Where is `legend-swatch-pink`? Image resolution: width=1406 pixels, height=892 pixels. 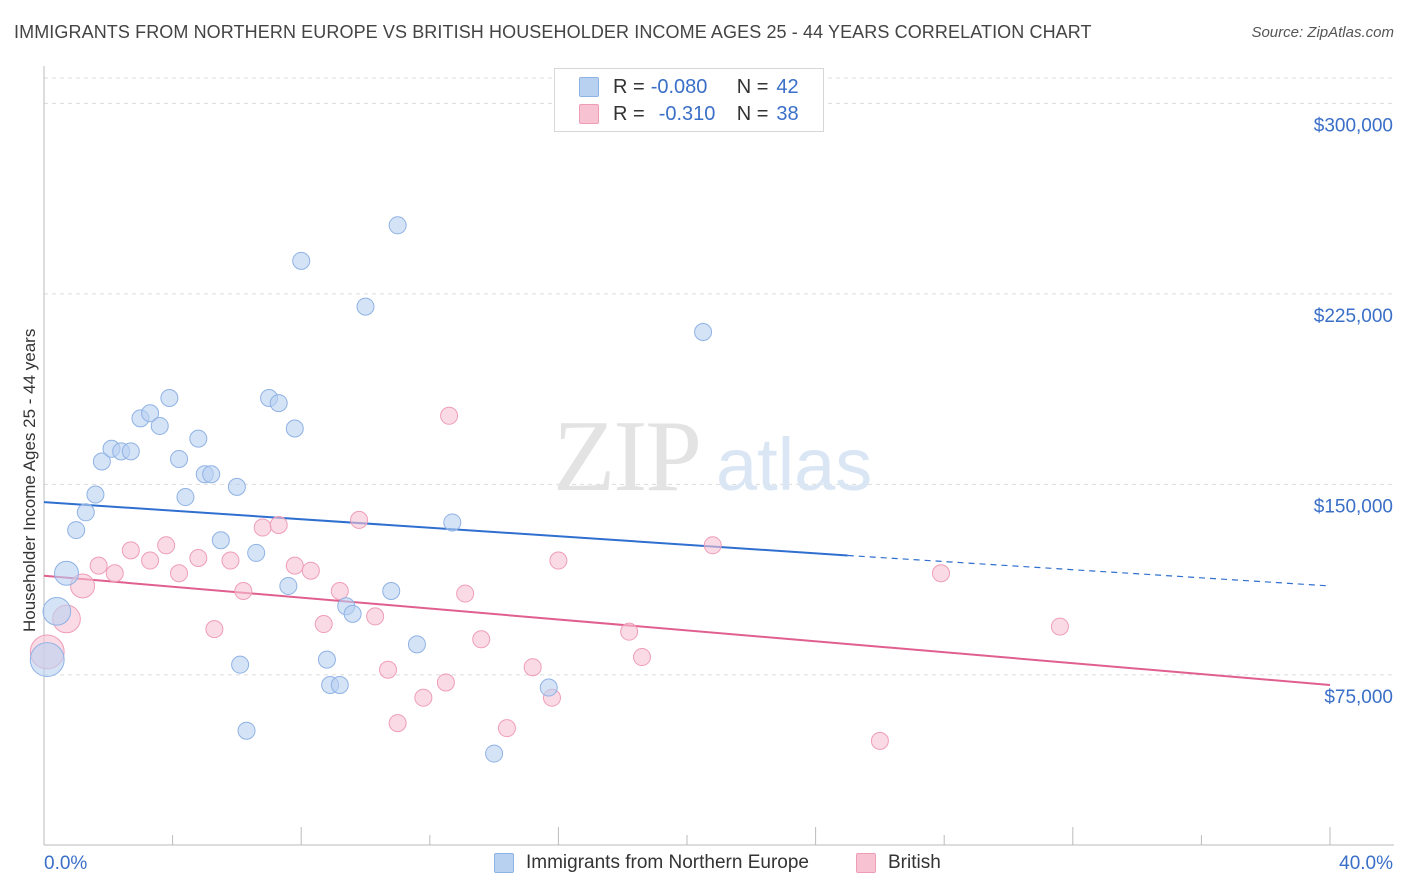 legend-swatch-pink is located at coordinates (589, 114).